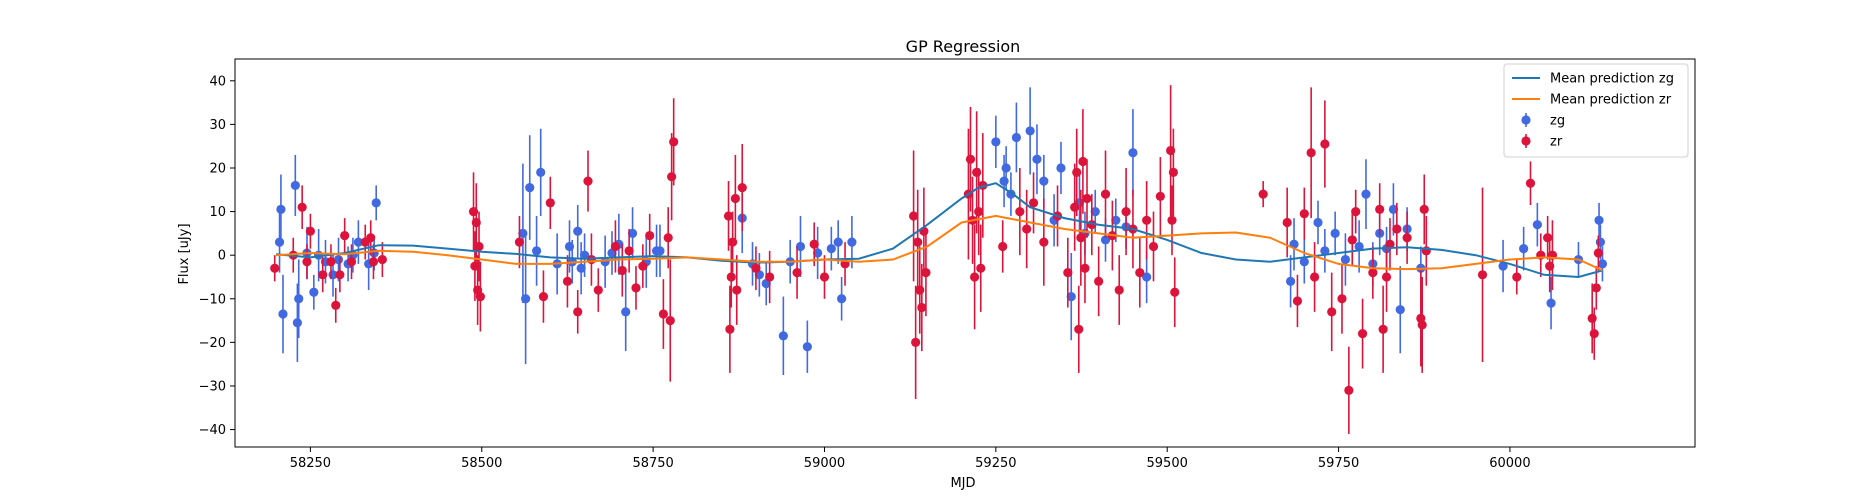 The height and width of the screenshot is (500, 1875). I want to click on y-tick-label: −40, so click(212, 430).